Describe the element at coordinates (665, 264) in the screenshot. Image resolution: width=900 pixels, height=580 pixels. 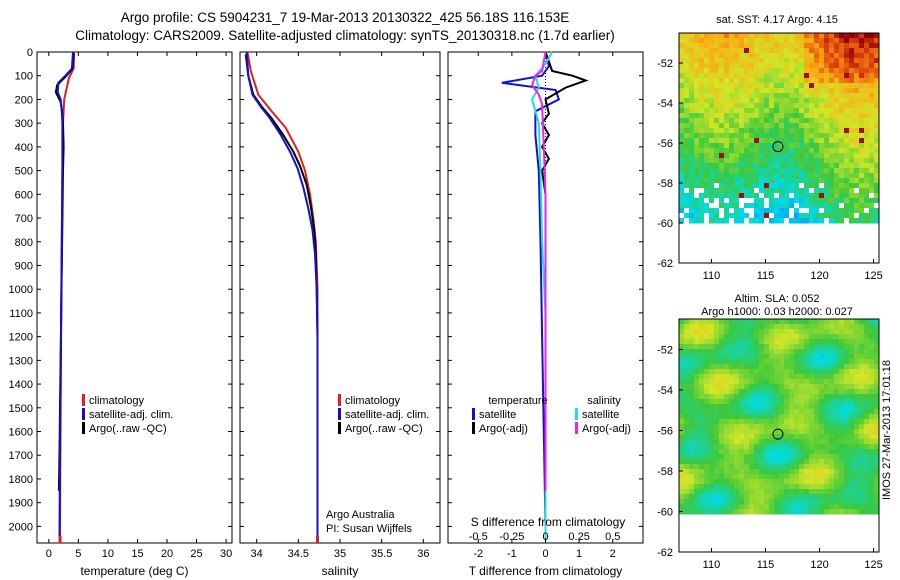
I see `y-tick-label: -62` at that location.